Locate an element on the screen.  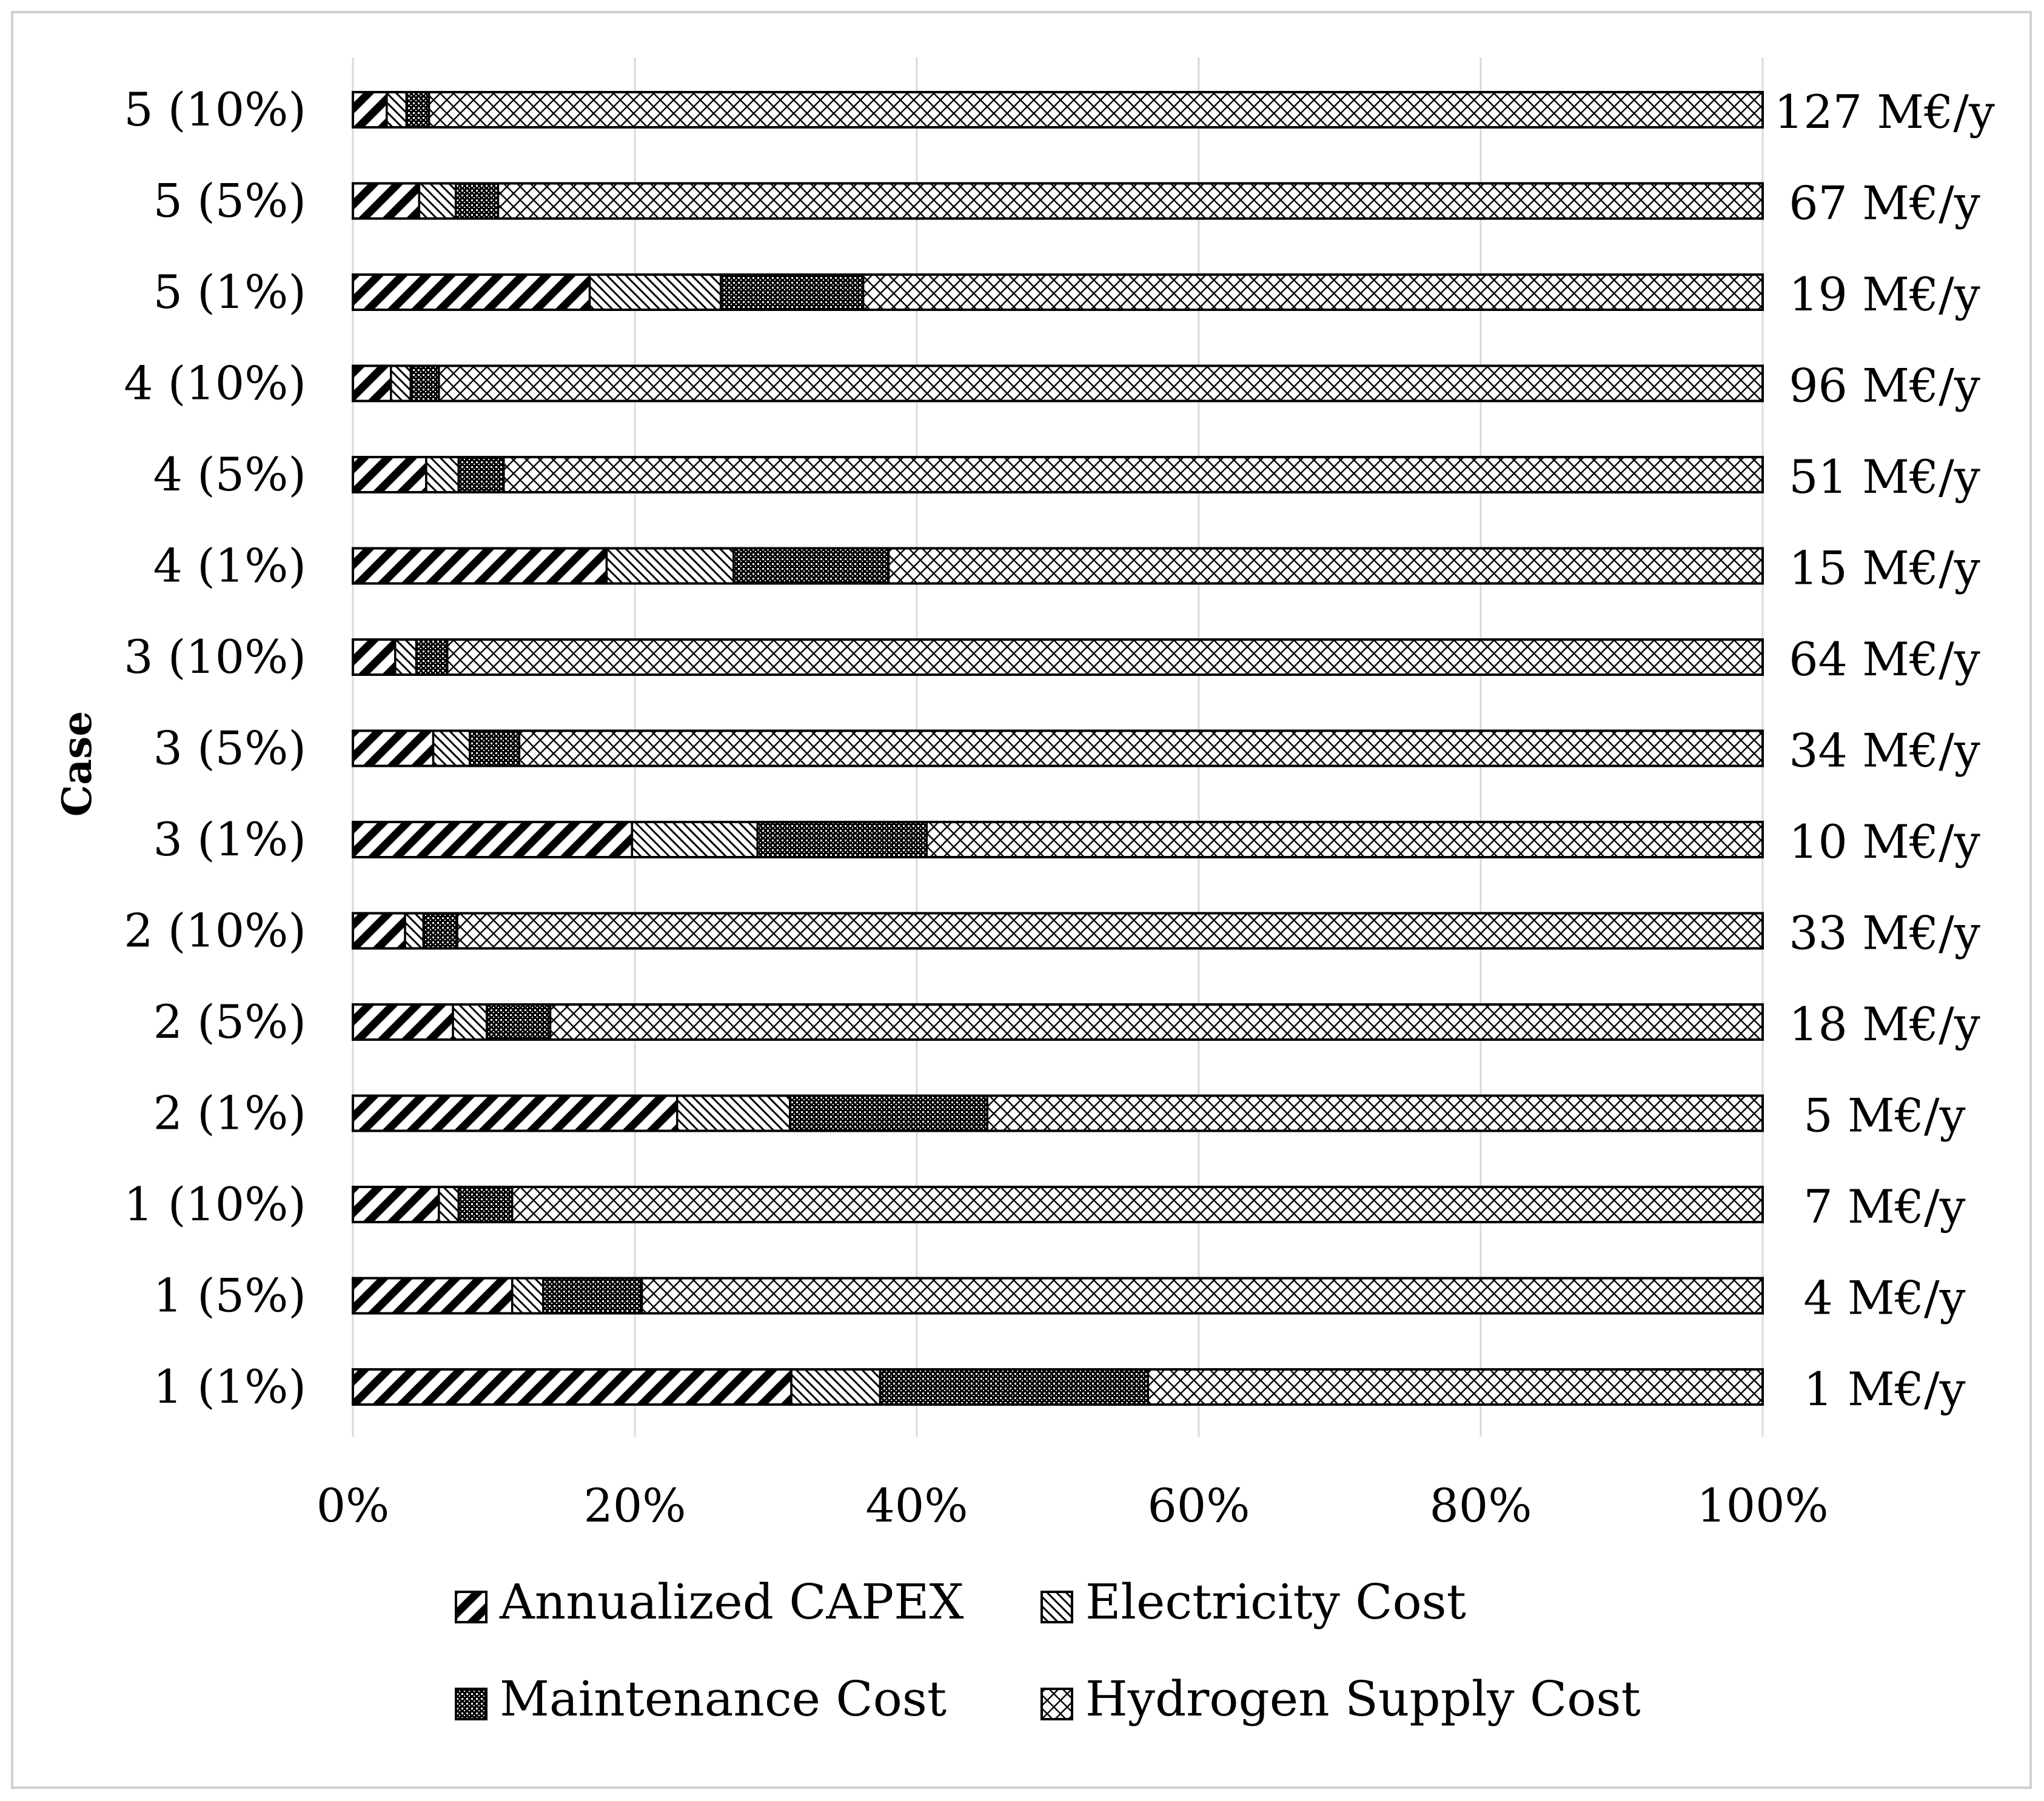
category-label: 3 (5%) is located at coordinates (230, 748).